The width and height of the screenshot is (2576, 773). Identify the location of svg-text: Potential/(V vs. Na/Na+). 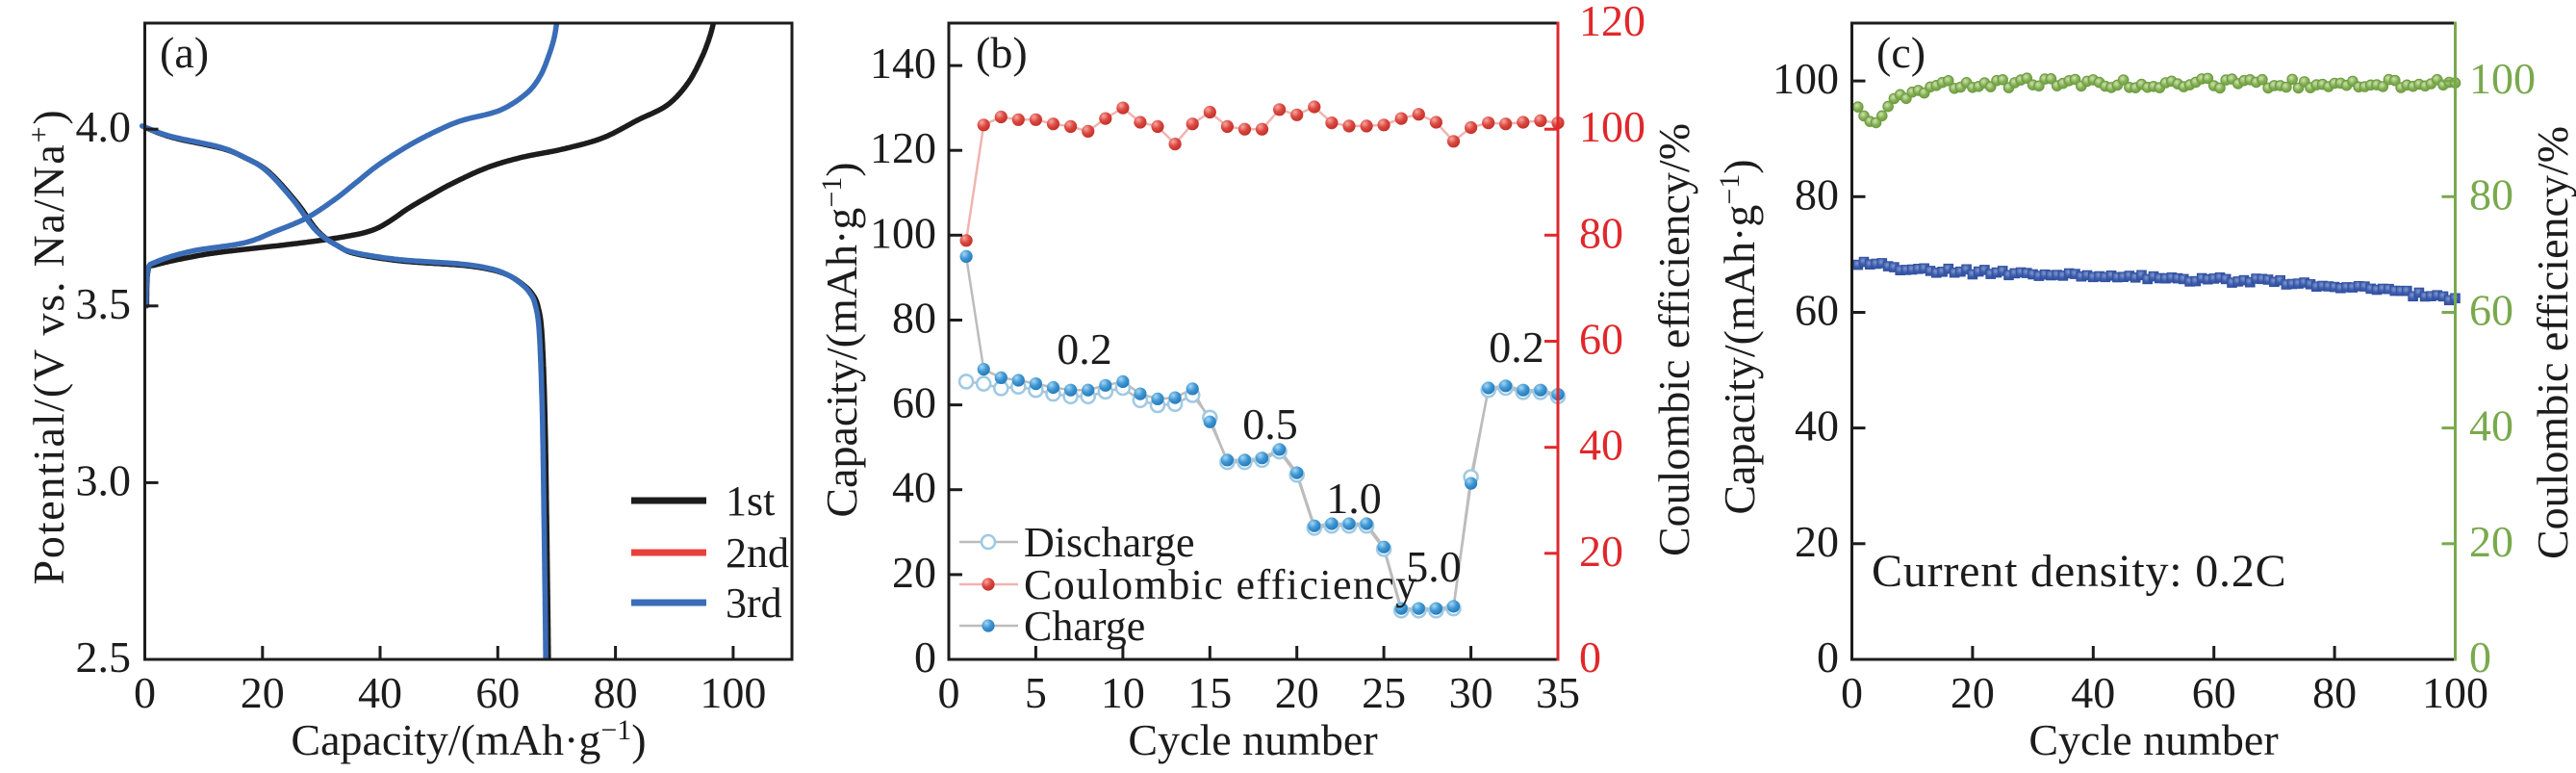
(48, 347).